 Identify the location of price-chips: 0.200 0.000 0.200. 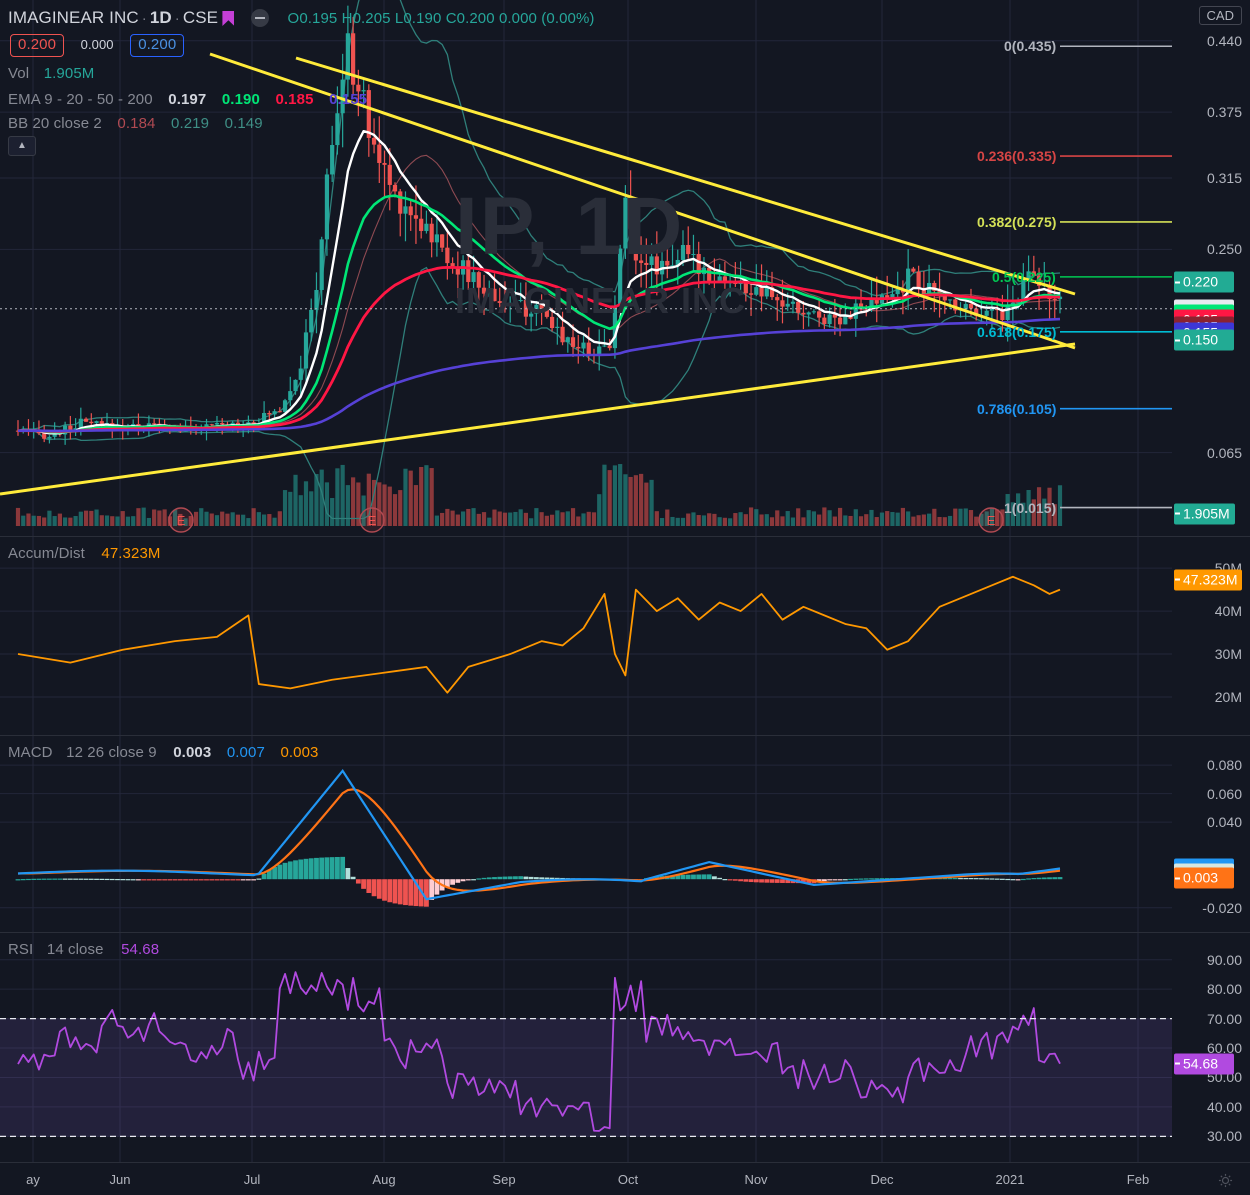
(97, 45).